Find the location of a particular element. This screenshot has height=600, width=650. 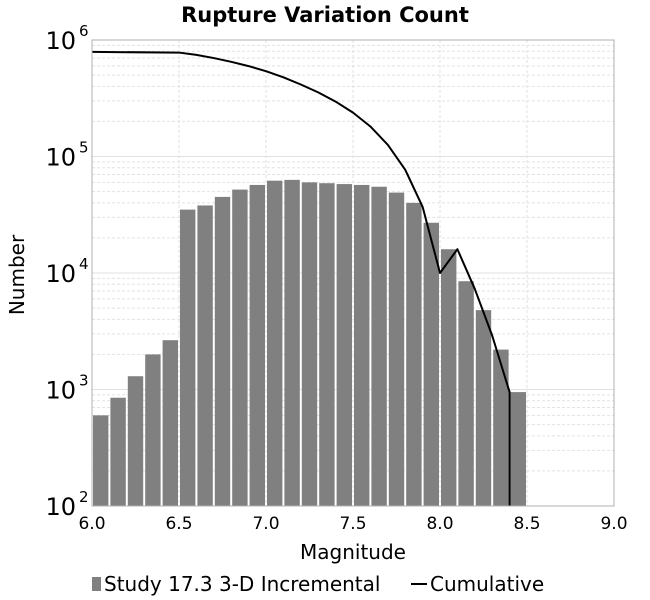

x-tick-label: 8.0 is located at coordinates (439, 524).